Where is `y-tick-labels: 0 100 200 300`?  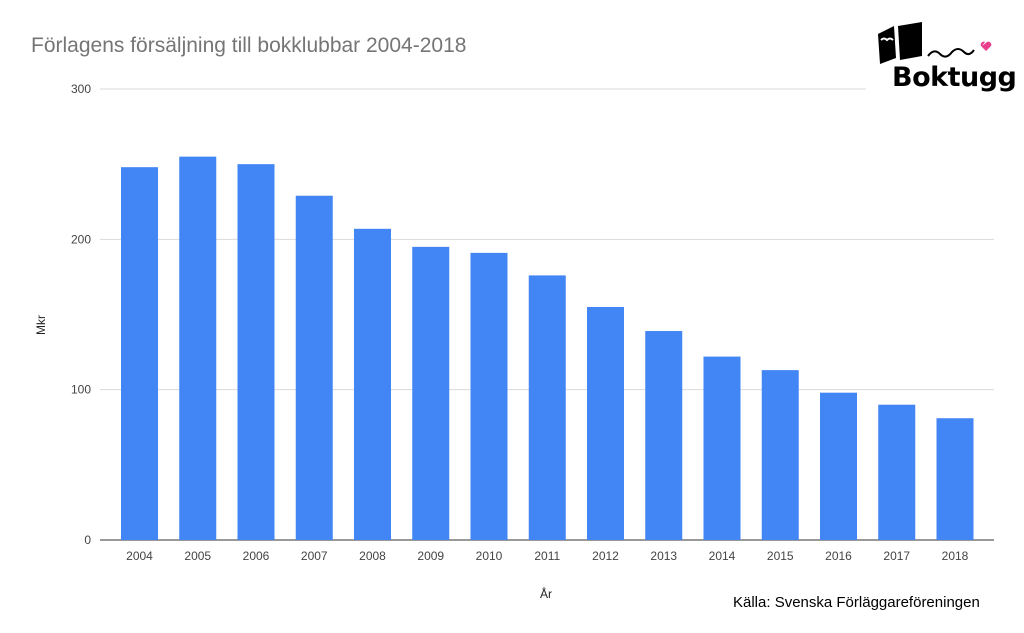
y-tick-labels: 0 100 200 300 is located at coordinates (81, 314).